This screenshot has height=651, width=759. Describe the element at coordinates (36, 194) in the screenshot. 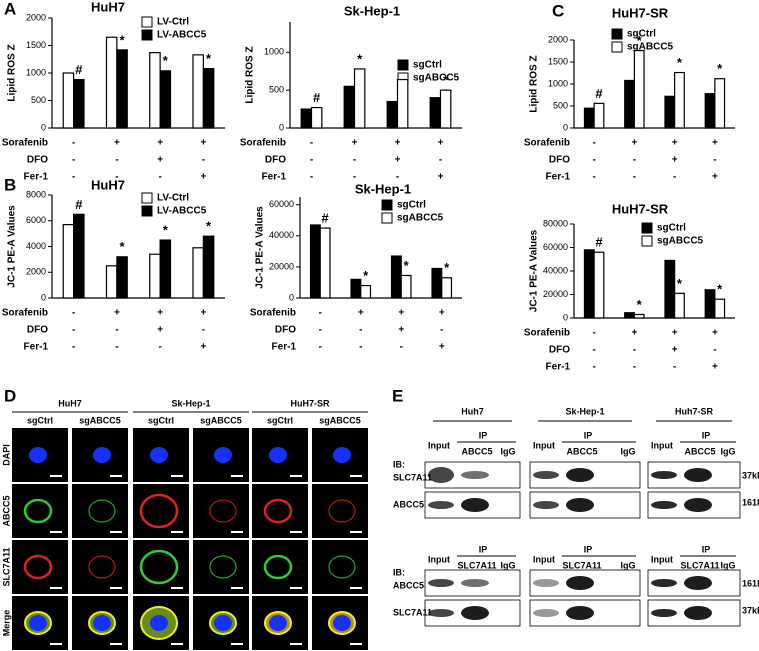

I see `y-tick-label: 8000` at that location.